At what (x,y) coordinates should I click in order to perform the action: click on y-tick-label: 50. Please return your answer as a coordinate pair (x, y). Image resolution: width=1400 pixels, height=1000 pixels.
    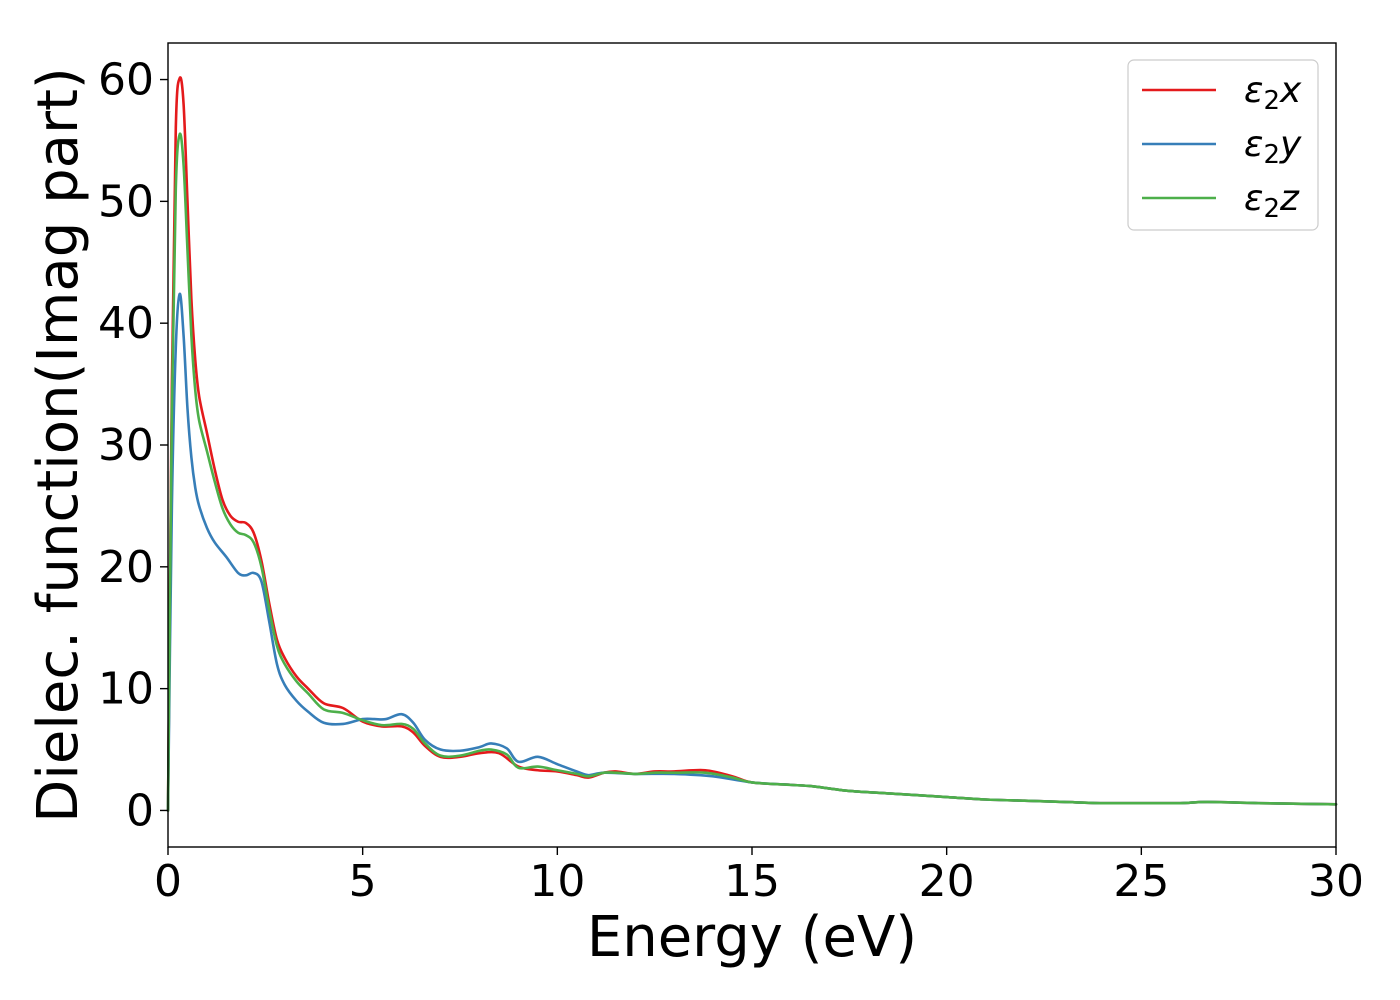
    Looking at the image, I should click on (126, 201).